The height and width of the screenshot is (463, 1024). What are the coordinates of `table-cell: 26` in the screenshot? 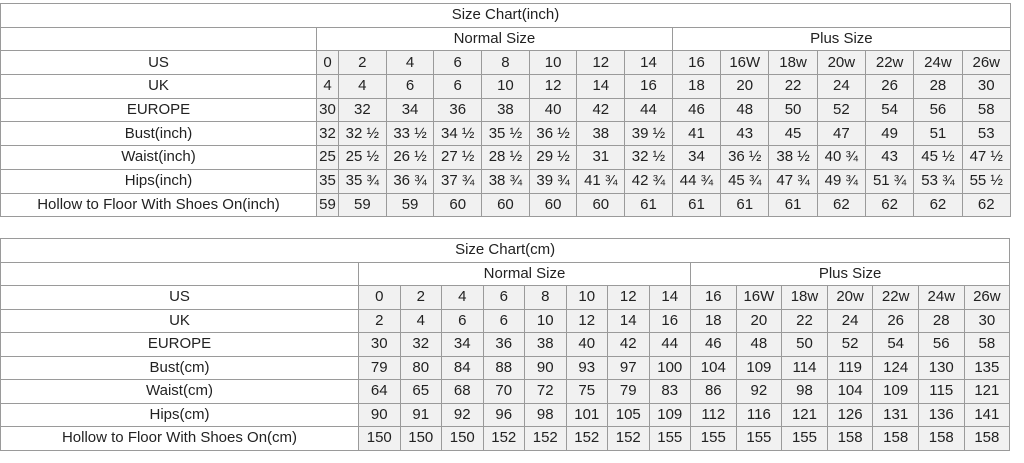 It's located at (889, 86).